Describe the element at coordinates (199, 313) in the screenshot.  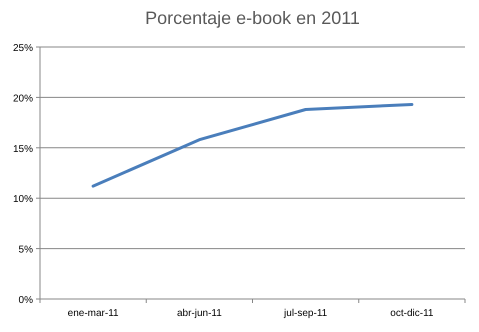
I see `x-tick-label: abr-jun-11` at that location.